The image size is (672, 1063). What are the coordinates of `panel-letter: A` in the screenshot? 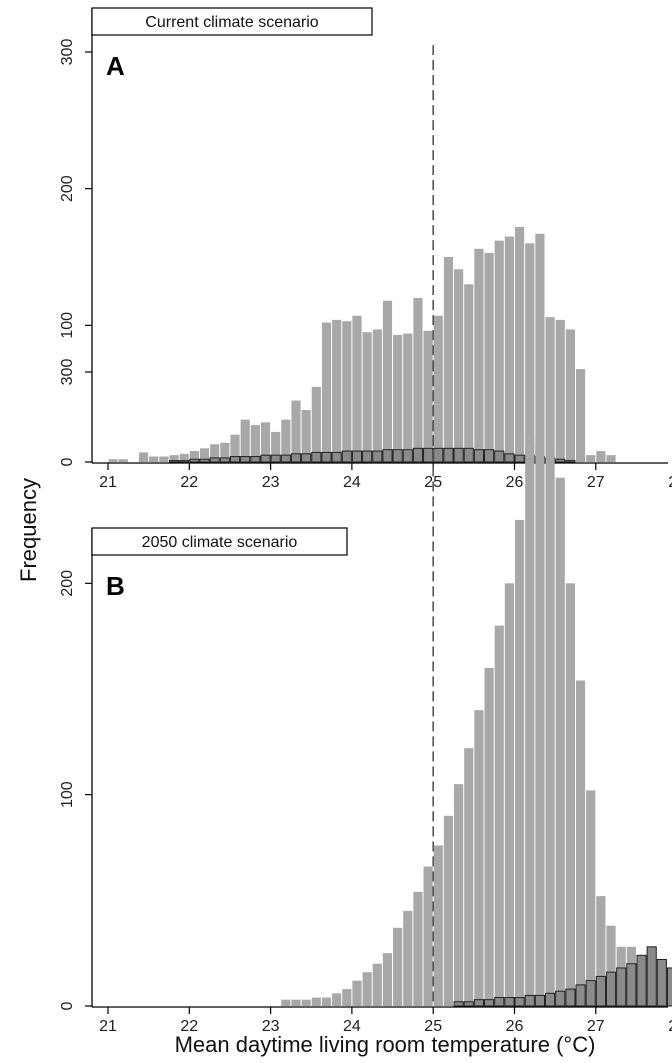 It's located at (115, 66).